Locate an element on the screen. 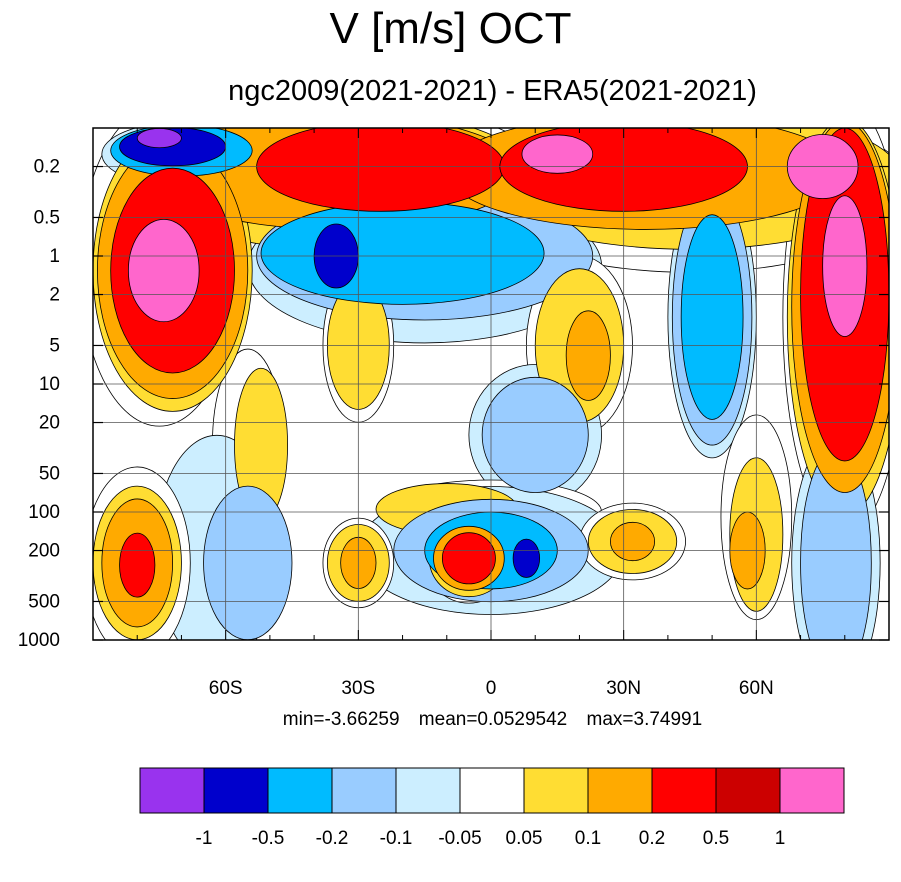 The height and width of the screenshot is (882, 901). colorbar-label: -0.05 is located at coordinates (459, 838).